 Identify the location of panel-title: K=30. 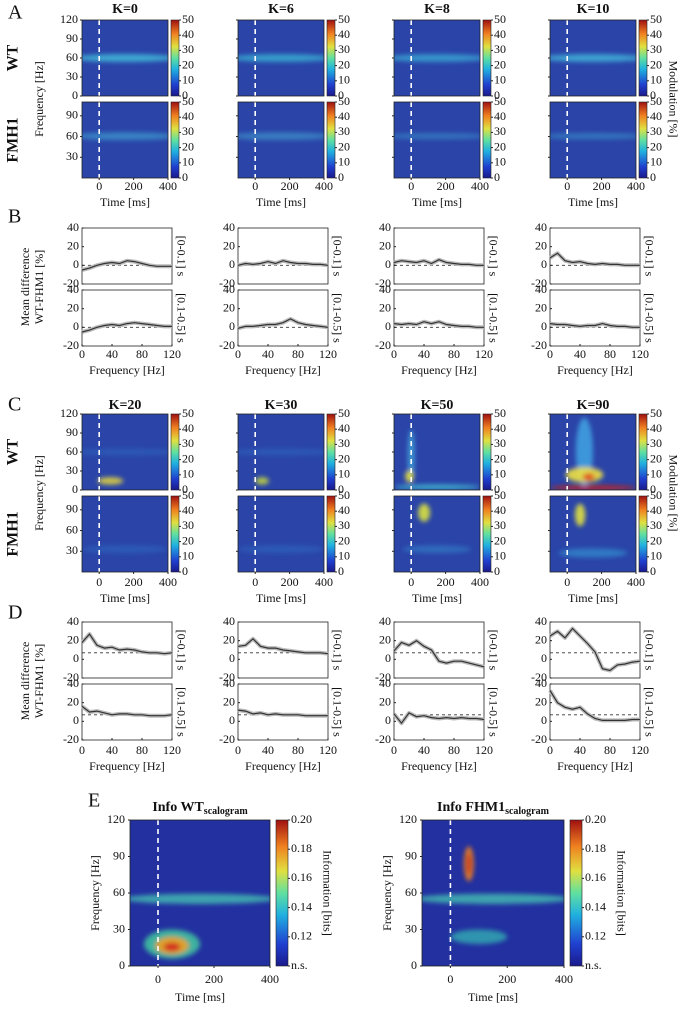
(281, 405).